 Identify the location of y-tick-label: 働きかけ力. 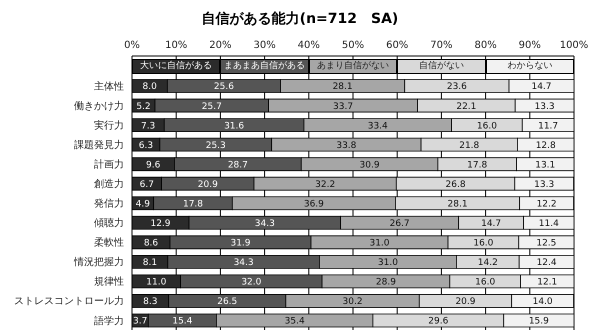
(99, 106).